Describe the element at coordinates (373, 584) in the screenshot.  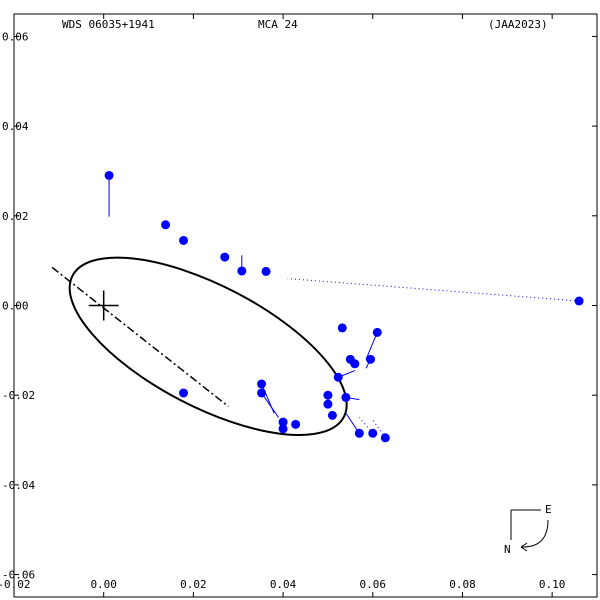
I see `x-tick-label: 0.06` at that location.